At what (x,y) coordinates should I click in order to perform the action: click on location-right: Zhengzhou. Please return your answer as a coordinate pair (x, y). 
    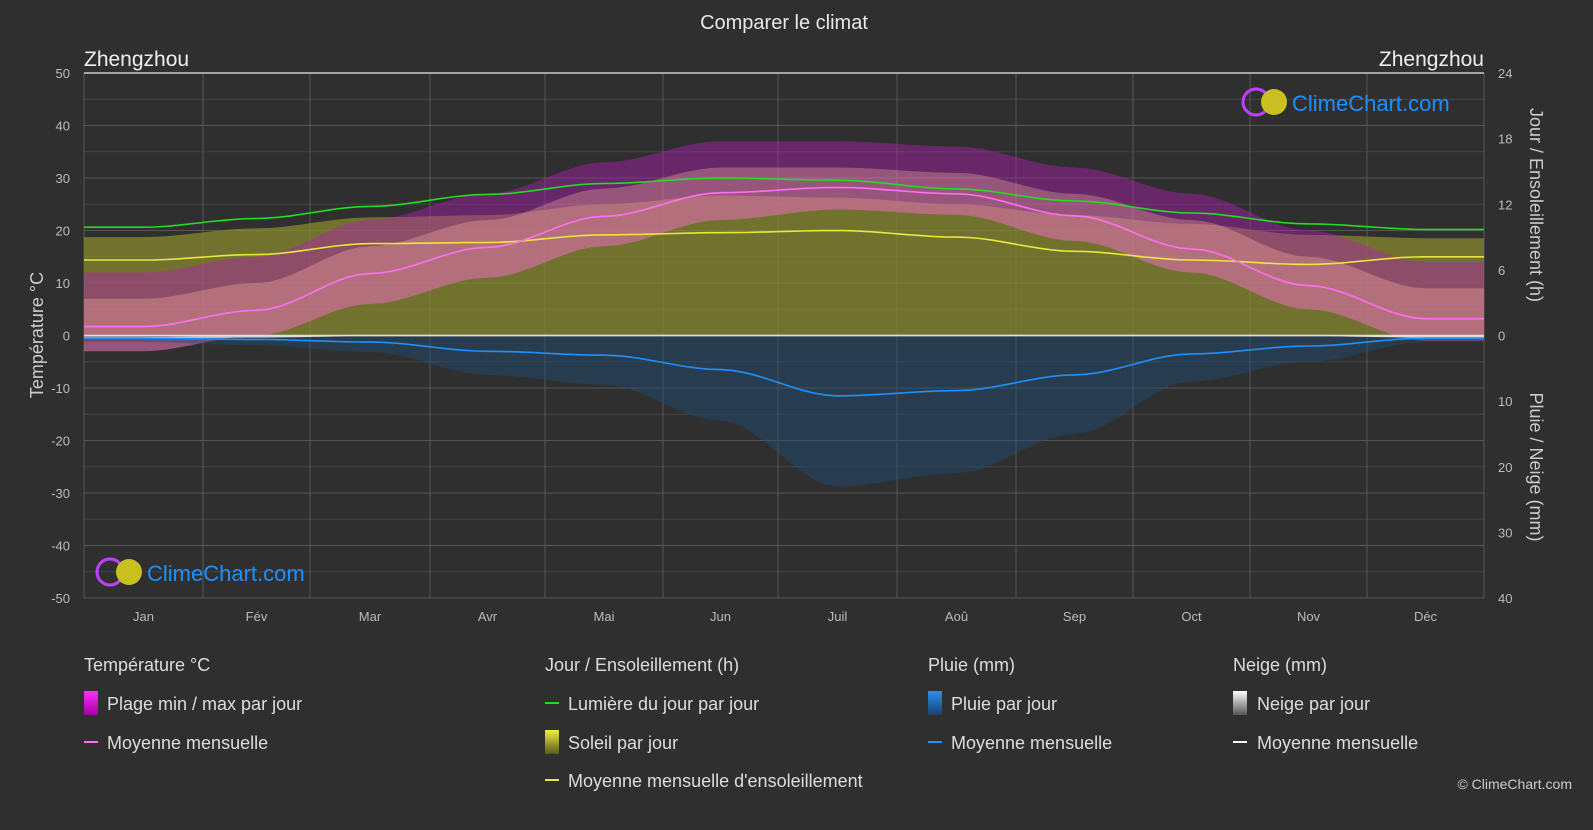
    Looking at the image, I should click on (1431, 59).